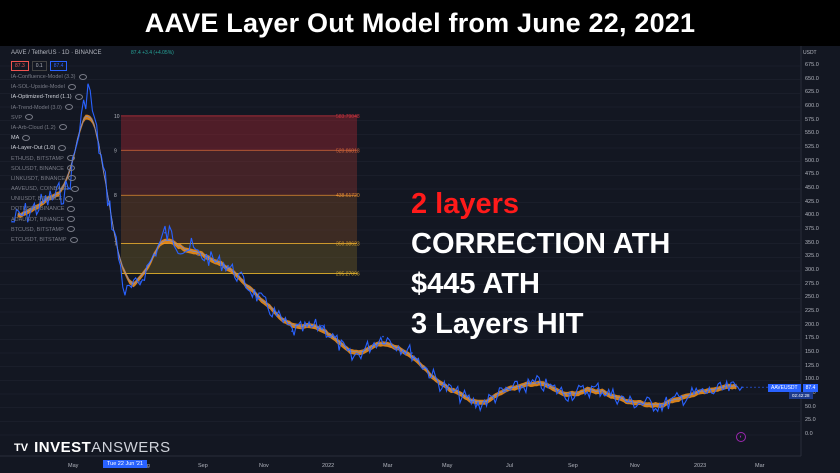 The height and width of the screenshot is (473, 840). I want to click on price-tag-value: 87.4, so click(810, 388).